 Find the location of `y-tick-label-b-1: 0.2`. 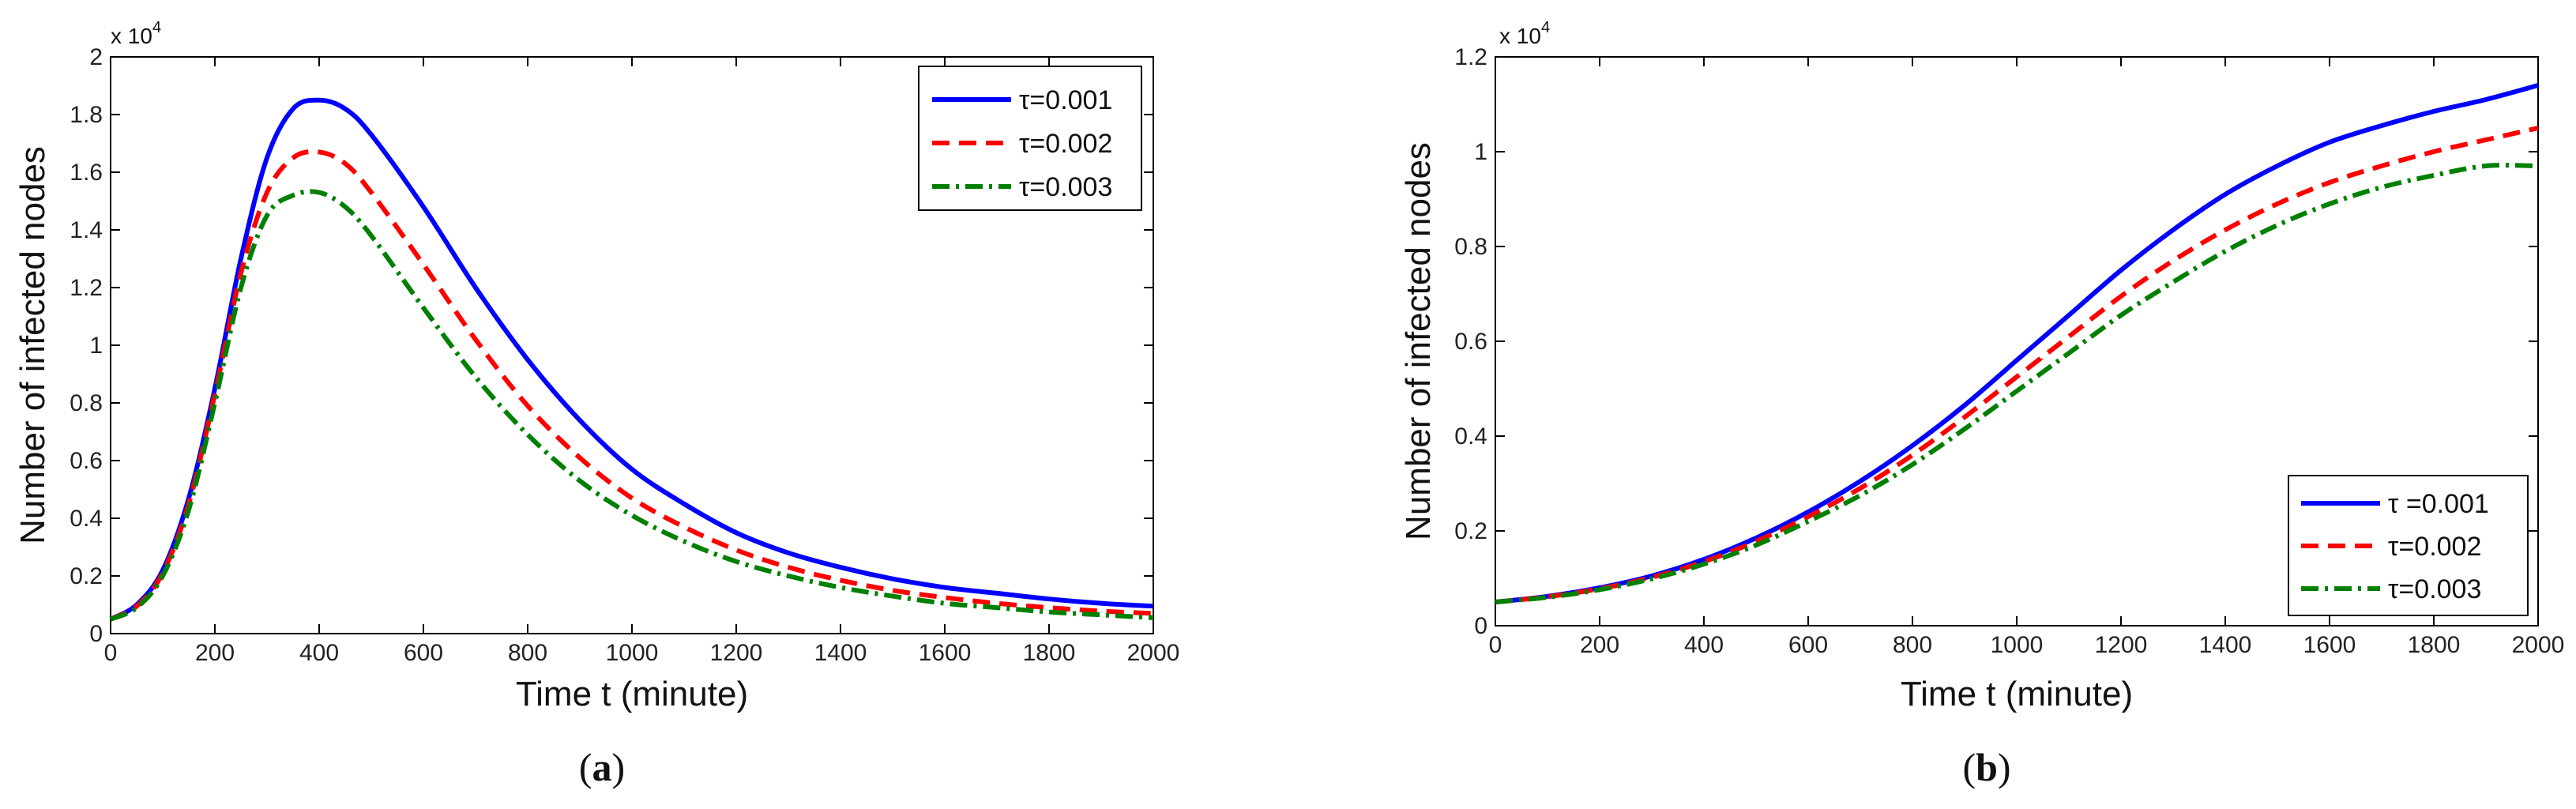

y-tick-label-b-1: 0.2 is located at coordinates (1471, 531).